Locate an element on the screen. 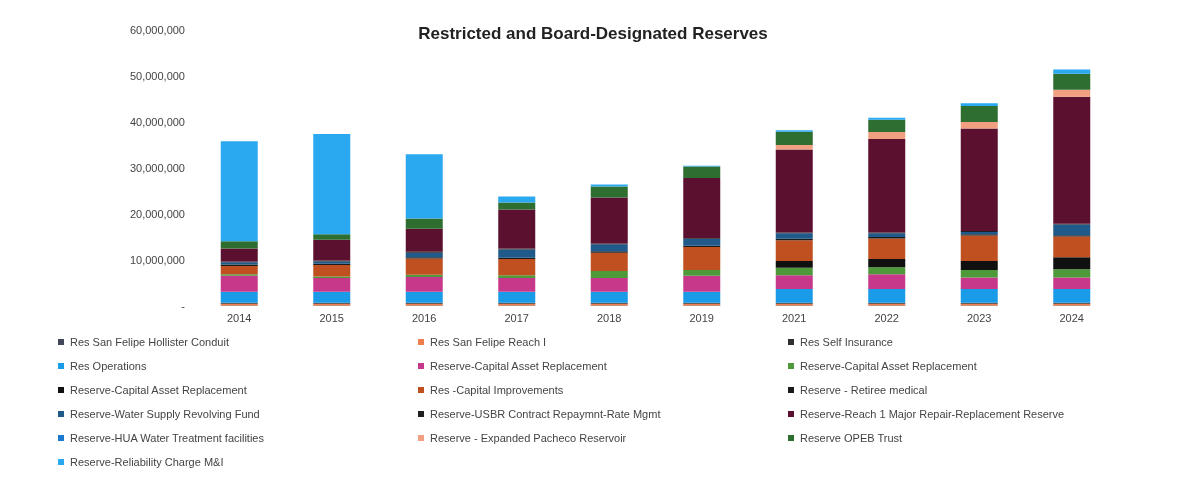  x-tick-label: 2021 is located at coordinates (794, 317).